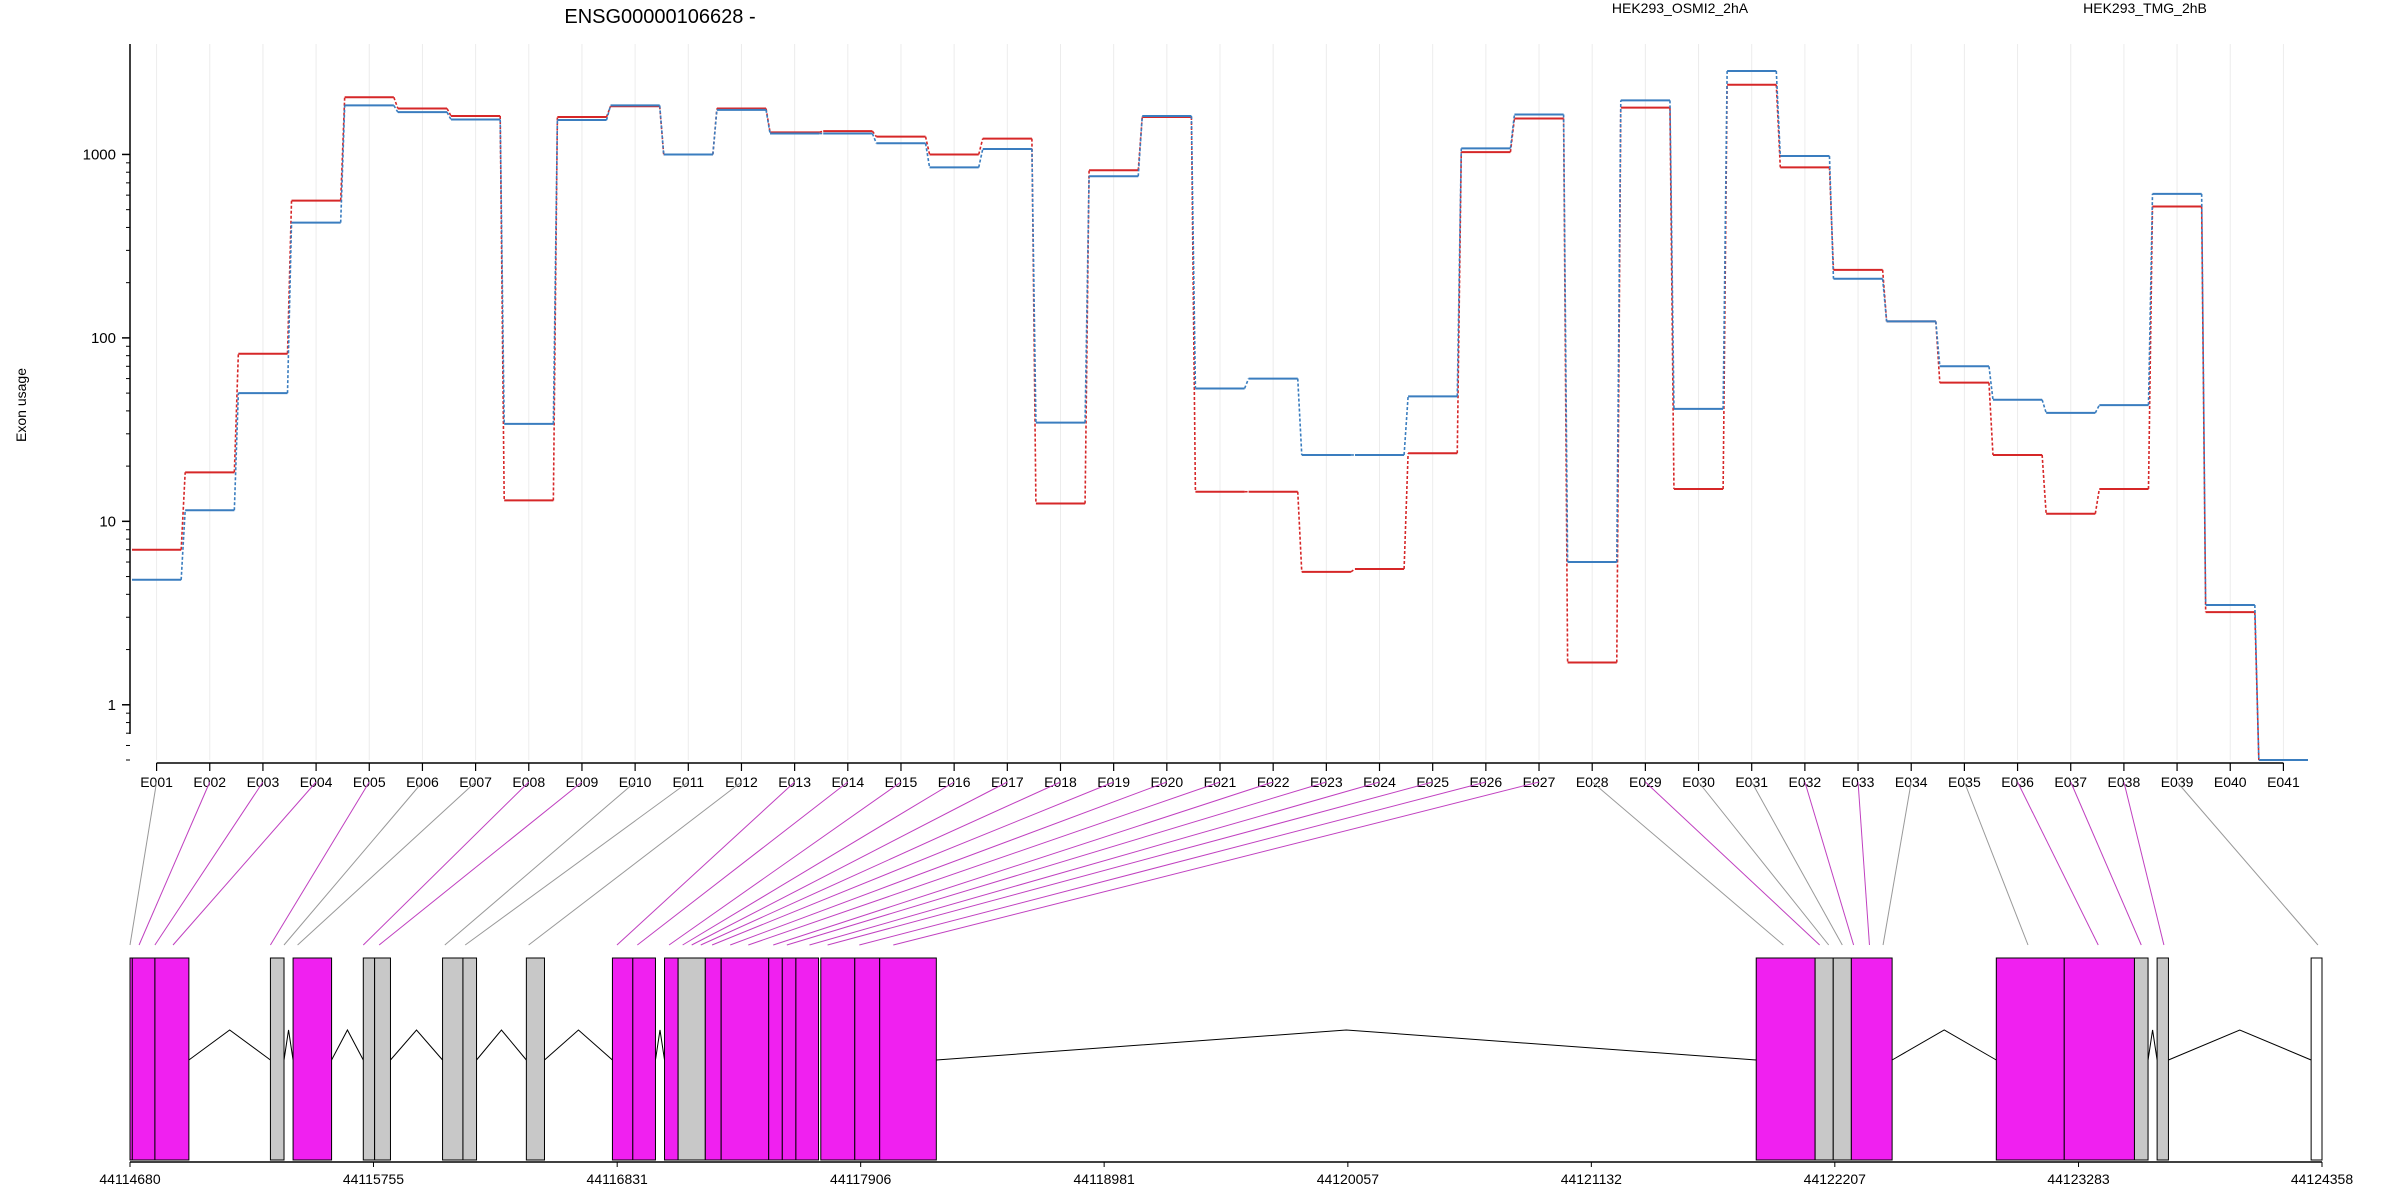 Image resolution: width=2400 pixels, height=1200 pixels. Describe the element at coordinates (1911, 782) in the screenshot. I see `x-tick-label: E034` at that location.